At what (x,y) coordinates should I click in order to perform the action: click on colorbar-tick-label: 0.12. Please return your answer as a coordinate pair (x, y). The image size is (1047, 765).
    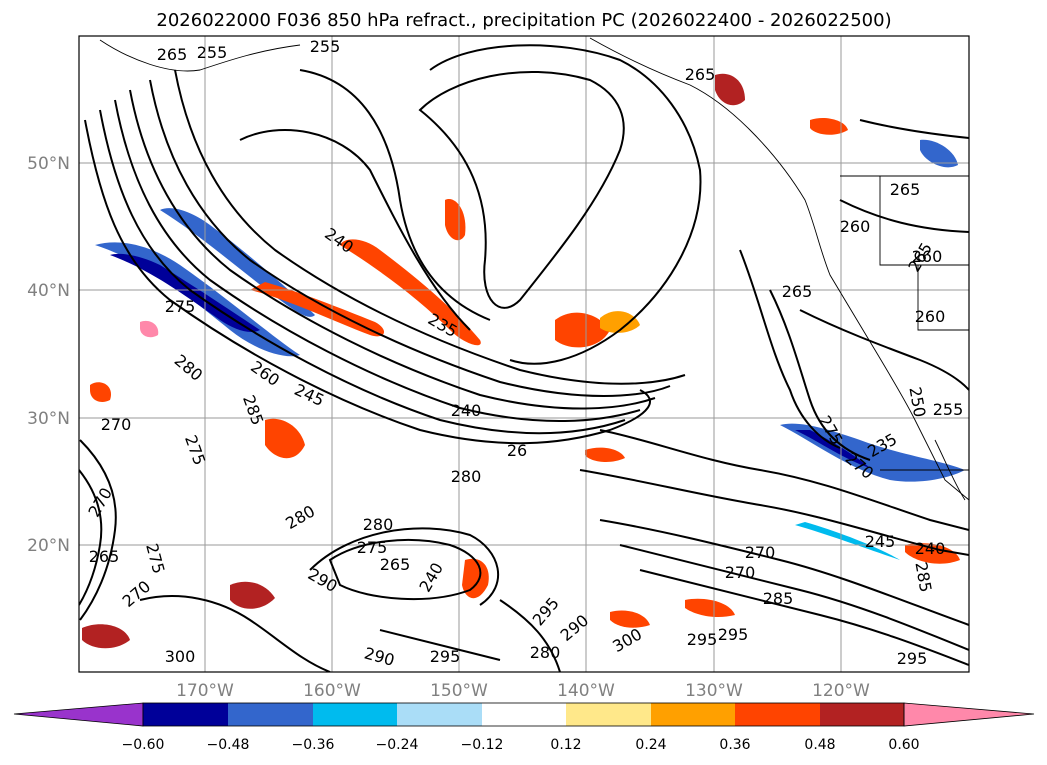
    Looking at the image, I should click on (565, 745).